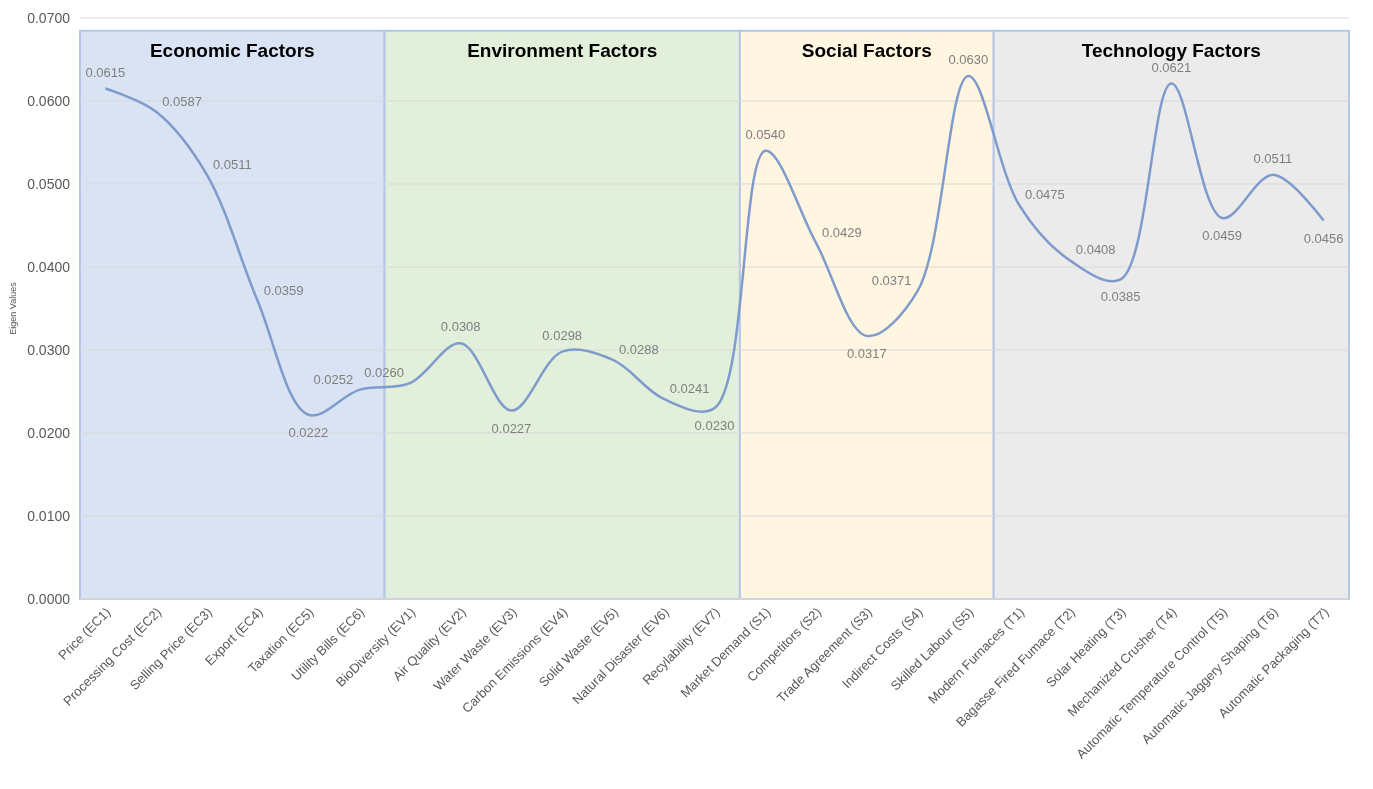  Describe the element at coordinates (49, 599) in the screenshot. I see `y-tick-label: 0.0000` at that location.